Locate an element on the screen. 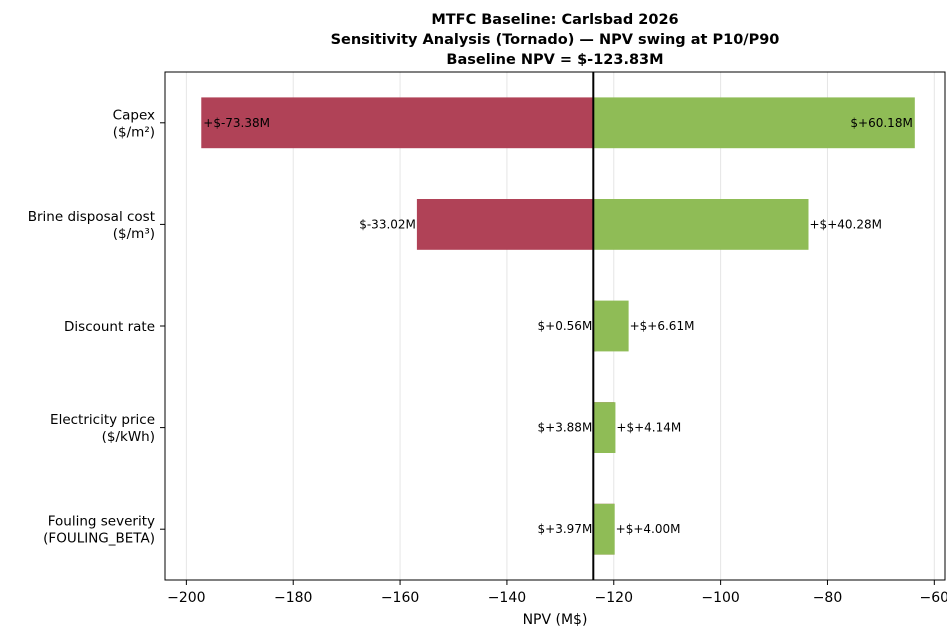  x-tick-label: −120 is located at coordinates (614, 598).